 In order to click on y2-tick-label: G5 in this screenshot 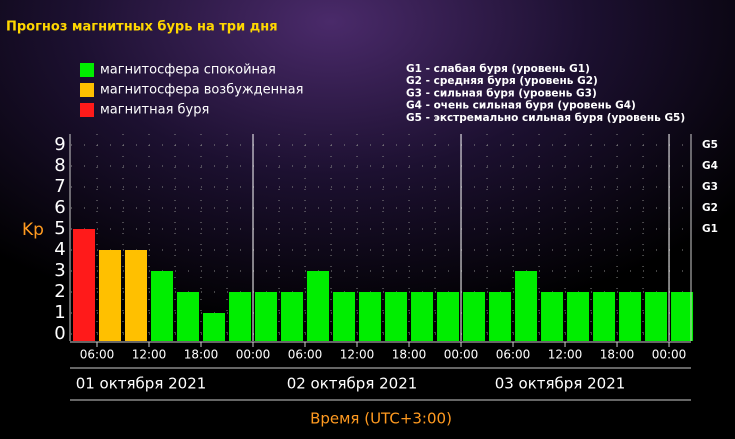, I will do `click(710, 145)`.